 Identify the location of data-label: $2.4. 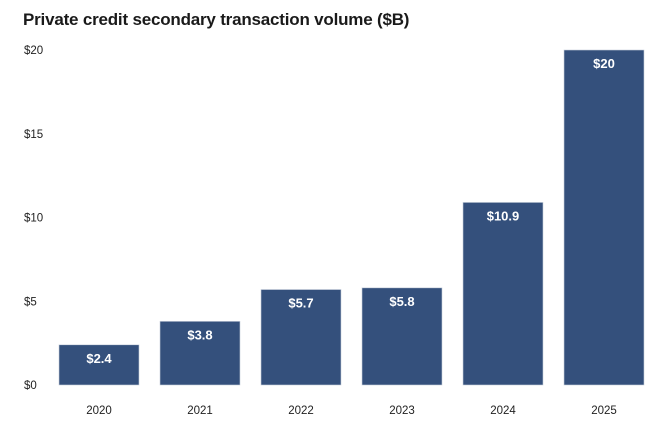
(99, 358).